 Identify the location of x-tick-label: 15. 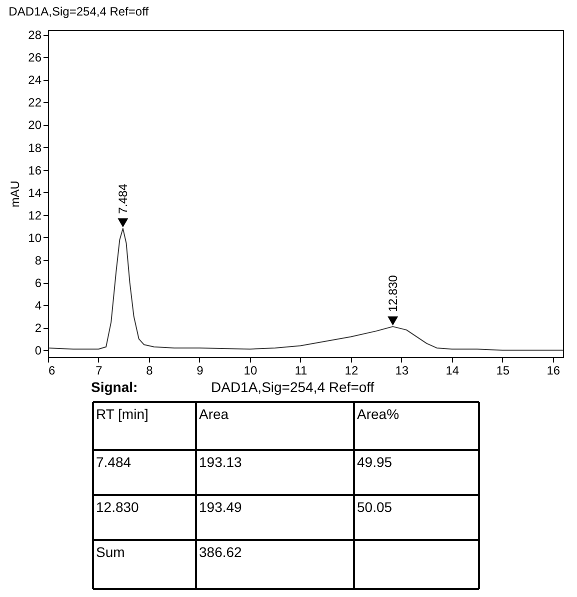
(503, 371).